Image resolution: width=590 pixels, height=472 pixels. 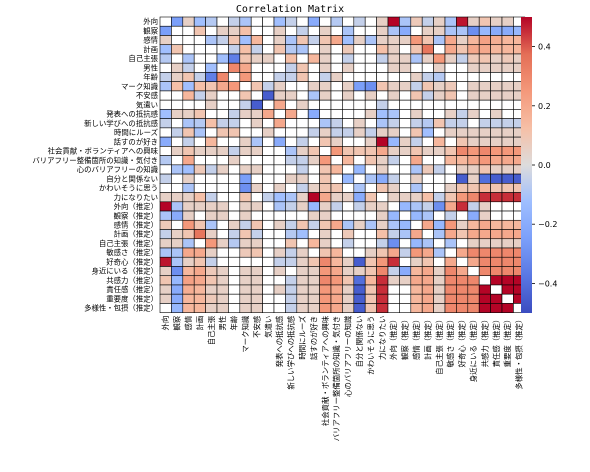 What do you see at coordinates (290, 9) in the screenshot?
I see `chart-title: Correlation Matrix` at bounding box center [290, 9].